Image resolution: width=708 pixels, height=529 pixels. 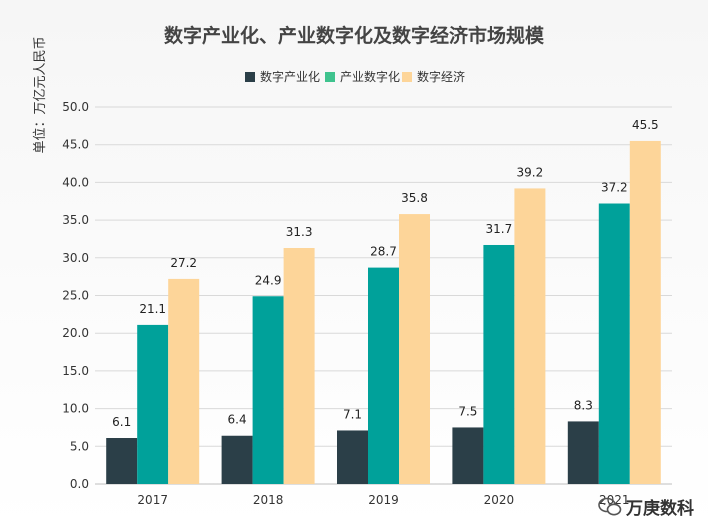 What do you see at coordinates (290, 76) in the screenshot?
I see `legend-label: 数字产业化` at bounding box center [290, 76].